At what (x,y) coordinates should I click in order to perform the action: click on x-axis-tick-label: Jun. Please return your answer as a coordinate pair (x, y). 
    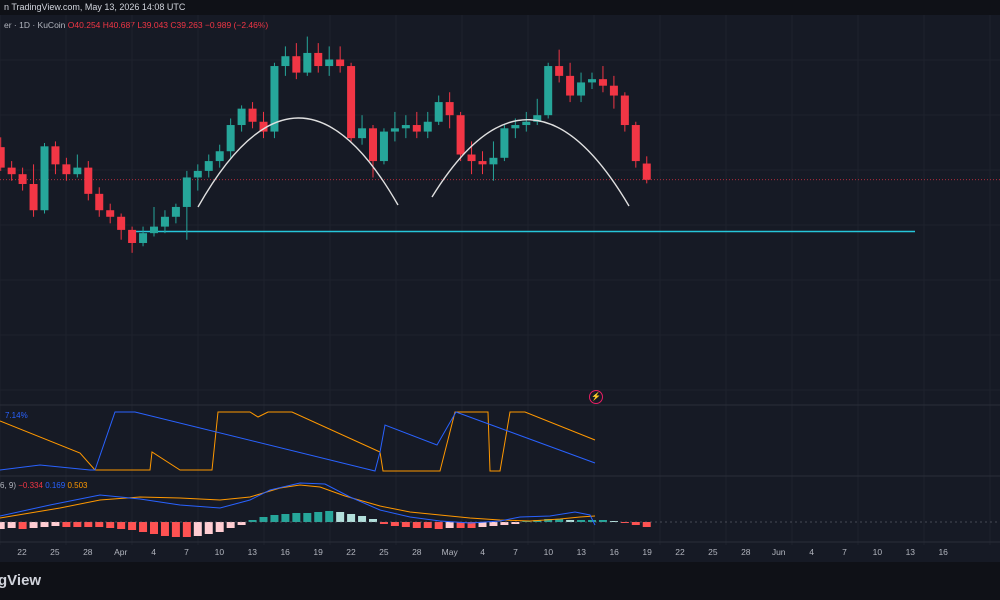
    Looking at the image, I should click on (779, 552).